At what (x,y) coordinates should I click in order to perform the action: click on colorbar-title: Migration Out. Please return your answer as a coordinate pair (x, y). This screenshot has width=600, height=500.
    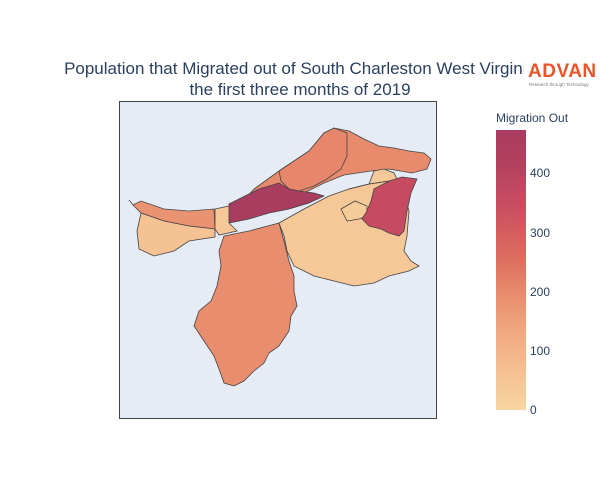
    Looking at the image, I should click on (532, 118).